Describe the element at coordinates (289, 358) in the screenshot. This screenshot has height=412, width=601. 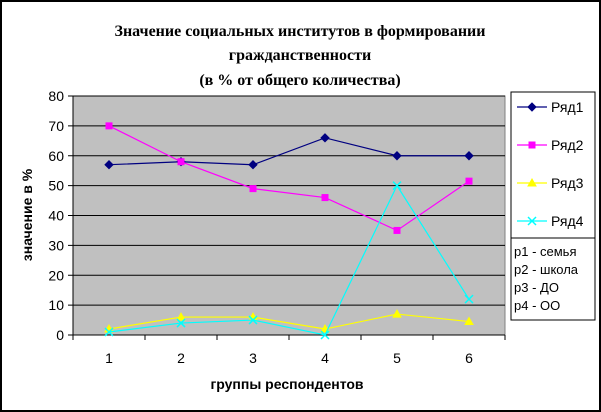
I see `x-tick-labels: 1 2 3 4 5 6` at that location.